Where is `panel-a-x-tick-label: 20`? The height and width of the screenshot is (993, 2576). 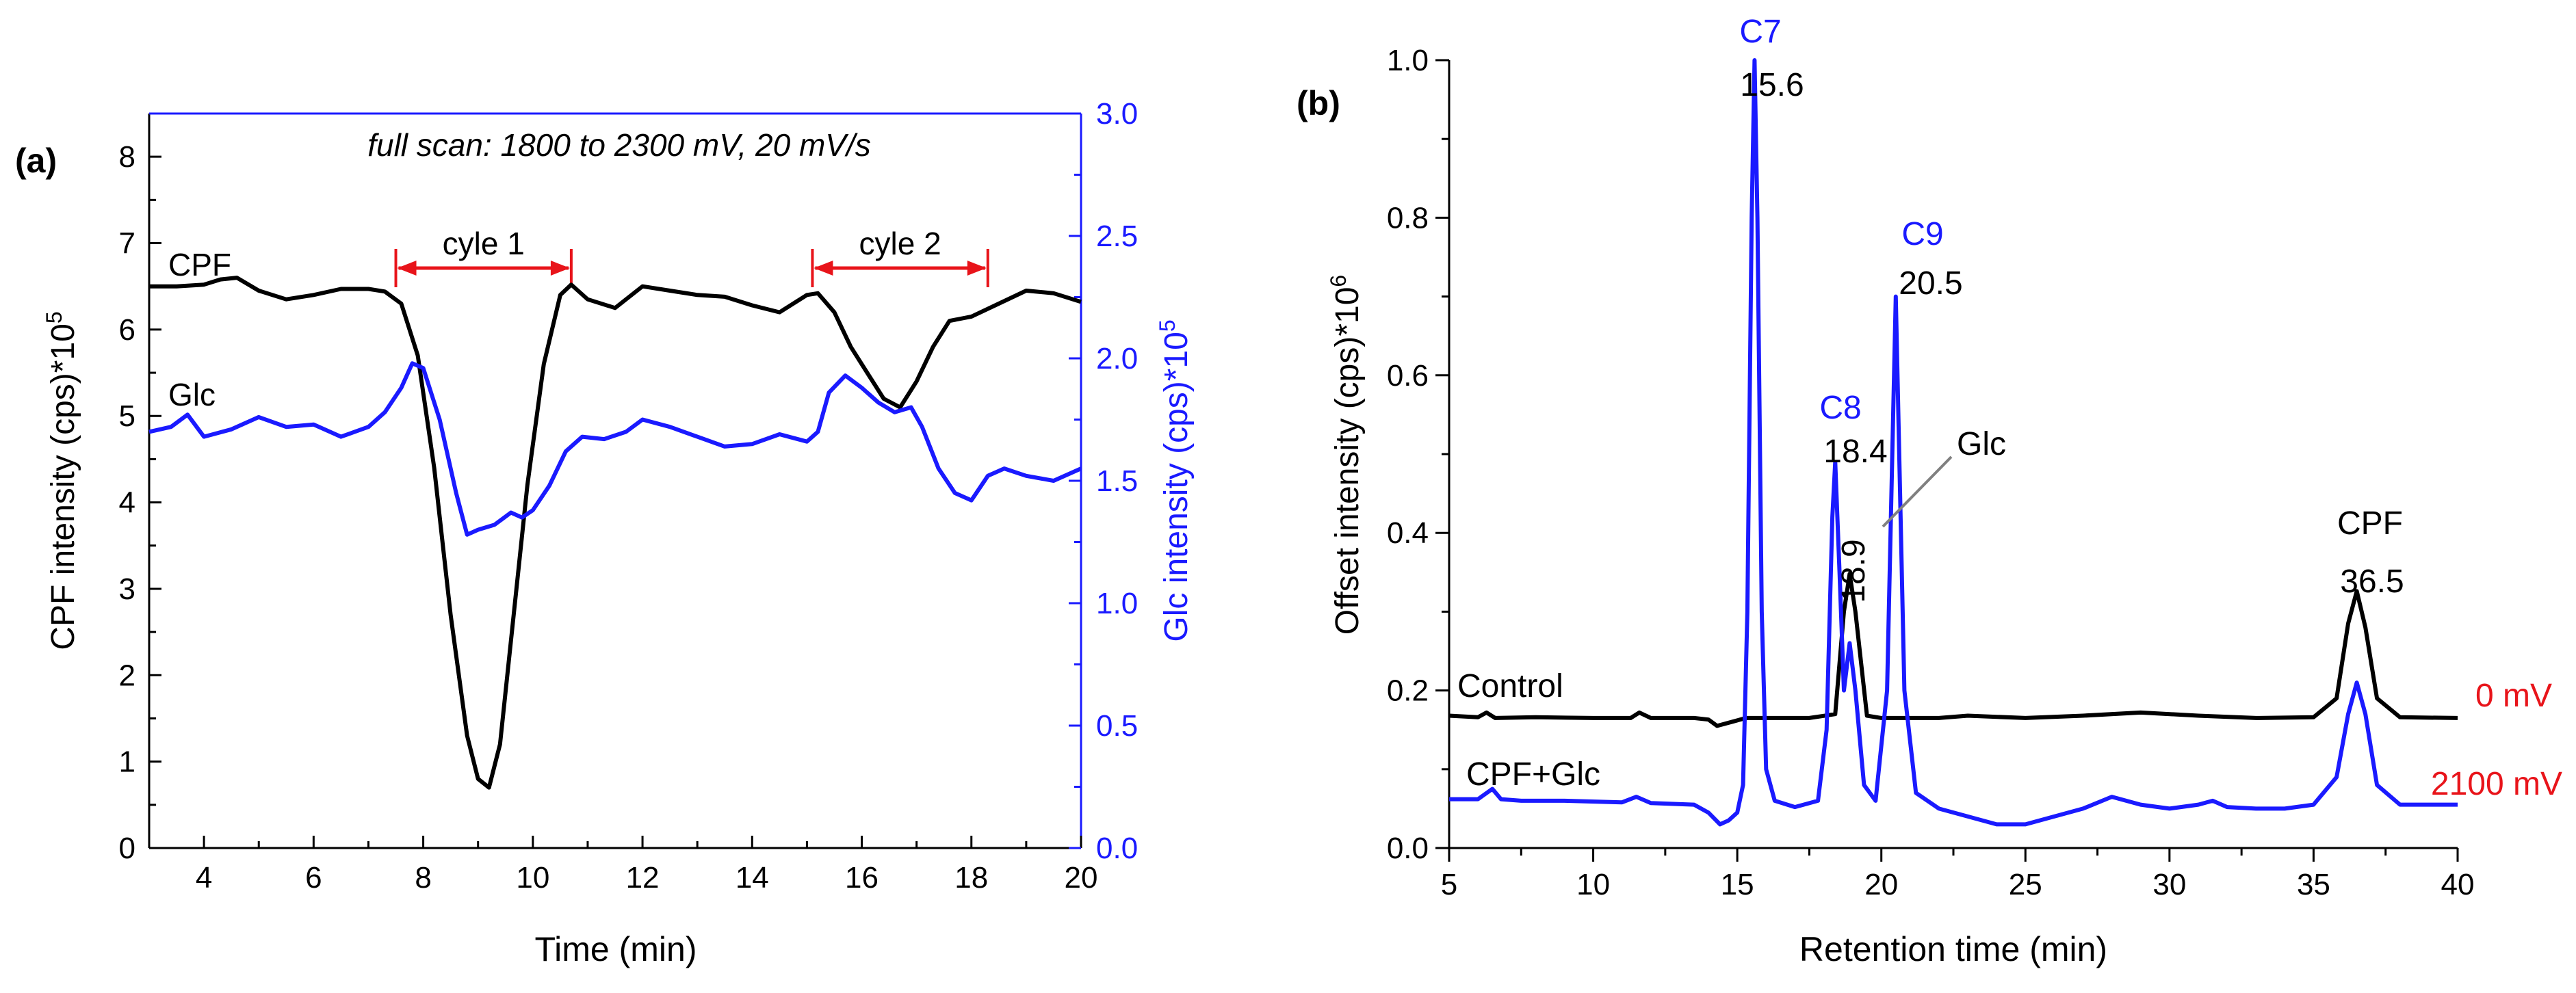
panel-a-x-tick-label: 20 is located at coordinates (1081, 878).